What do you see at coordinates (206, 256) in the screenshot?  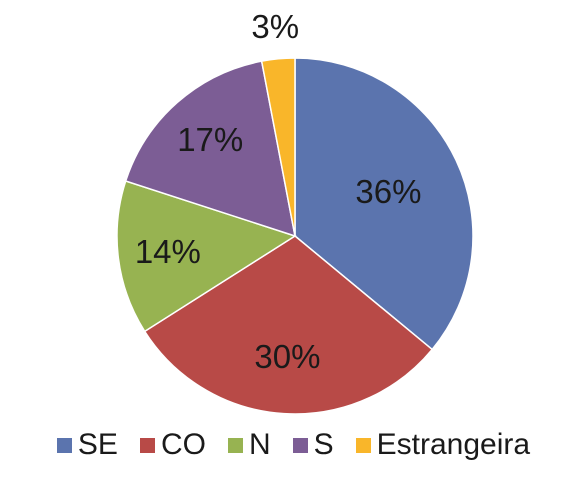 I see `pie-slice-n` at bounding box center [206, 256].